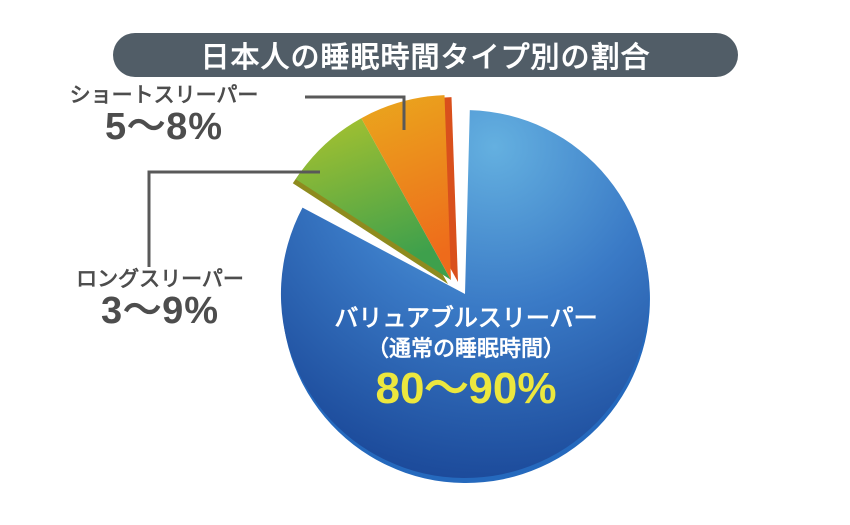 The image size is (850, 525). Describe the element at coordinates (160, 311) in the screenshot. I see `callout-long-value: 3～9%` at that location.